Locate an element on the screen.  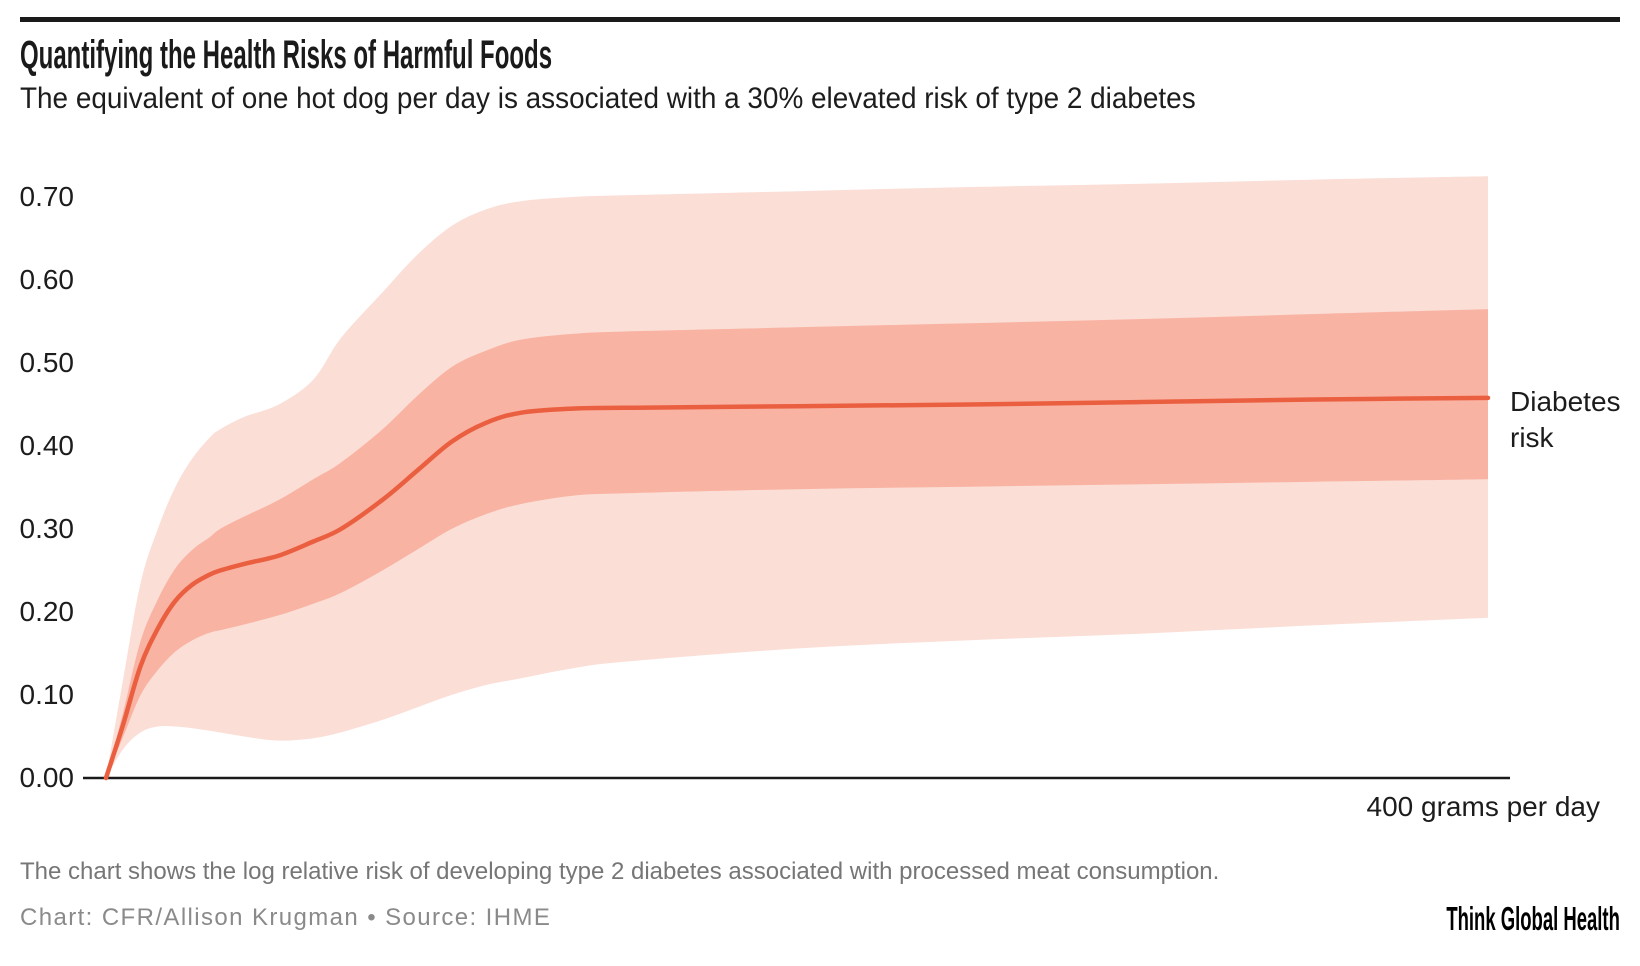
y-axis-tick-label: 0.10 is located at coordinates (47, 694).